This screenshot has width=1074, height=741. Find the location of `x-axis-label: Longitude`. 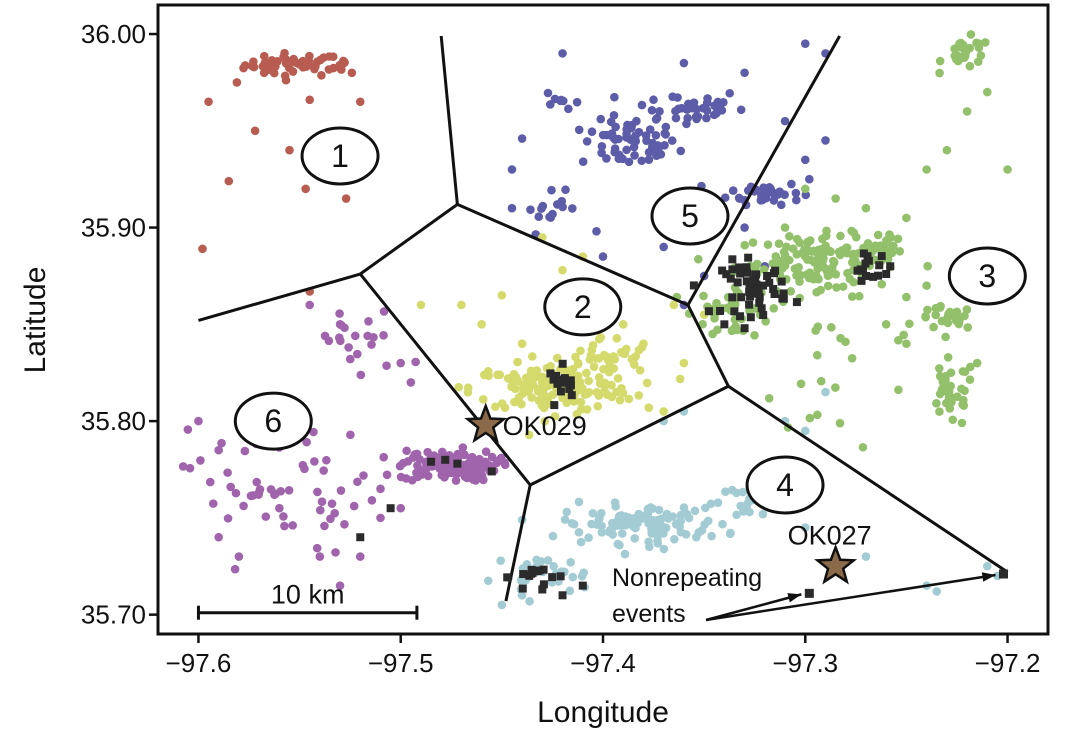

x-axis-label: Longitude is located at coordinates (603, 712).